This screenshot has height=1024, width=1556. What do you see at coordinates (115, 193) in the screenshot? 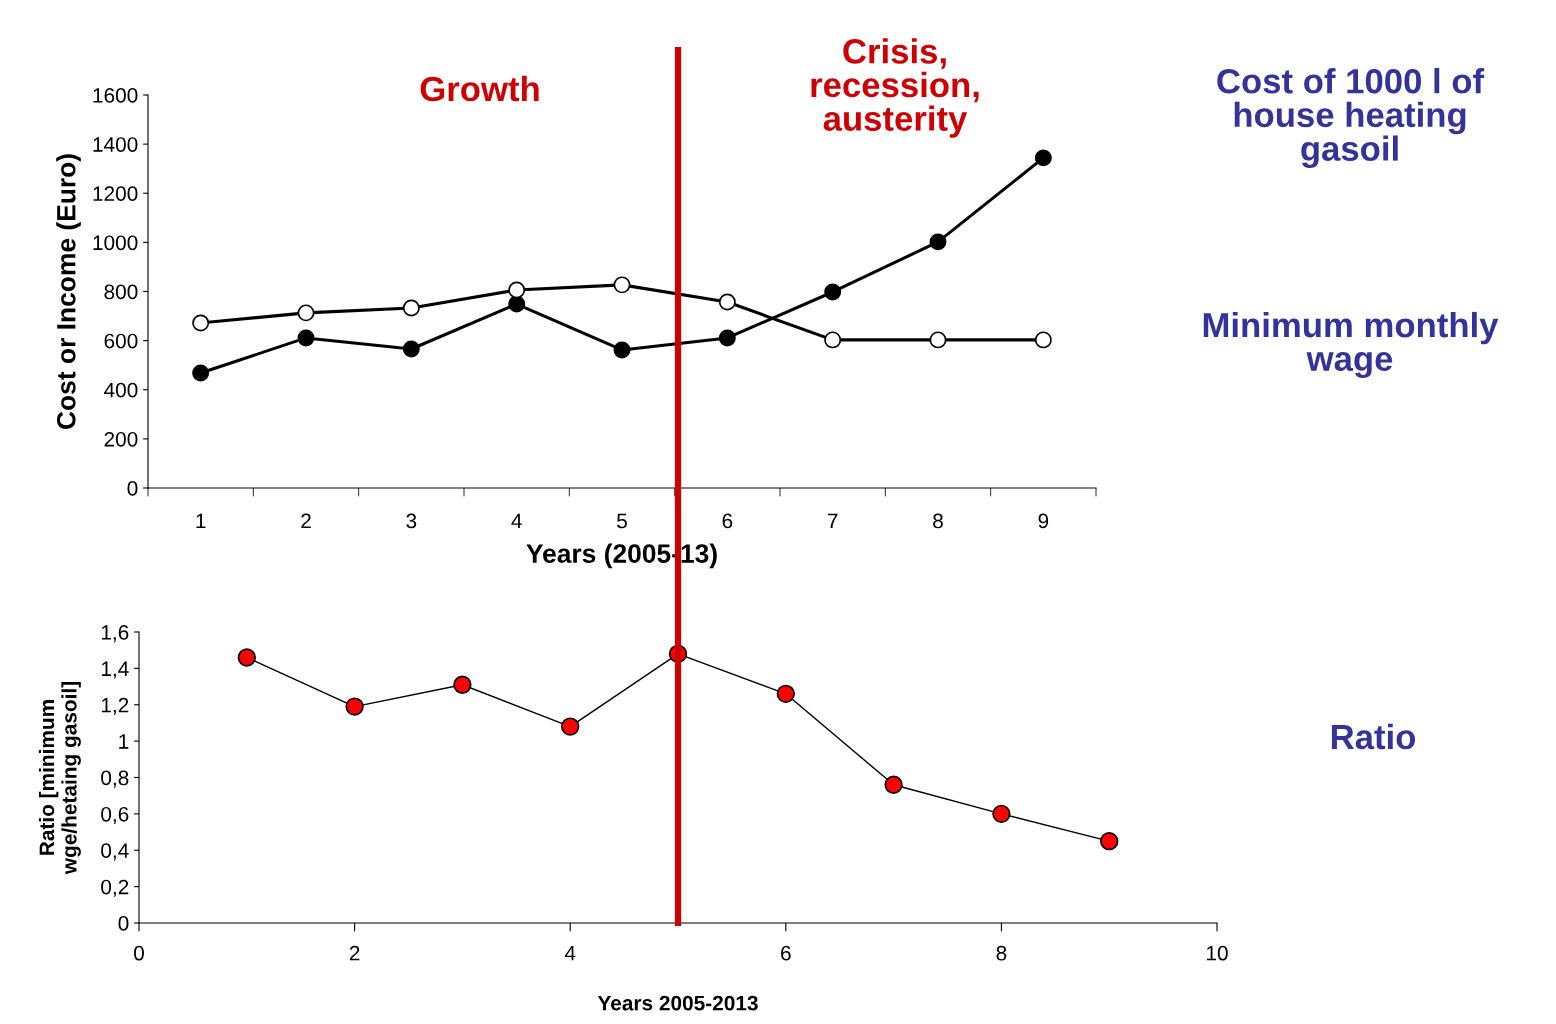
I see `y-tick-label: 1200` at bounding box center [115, 193].